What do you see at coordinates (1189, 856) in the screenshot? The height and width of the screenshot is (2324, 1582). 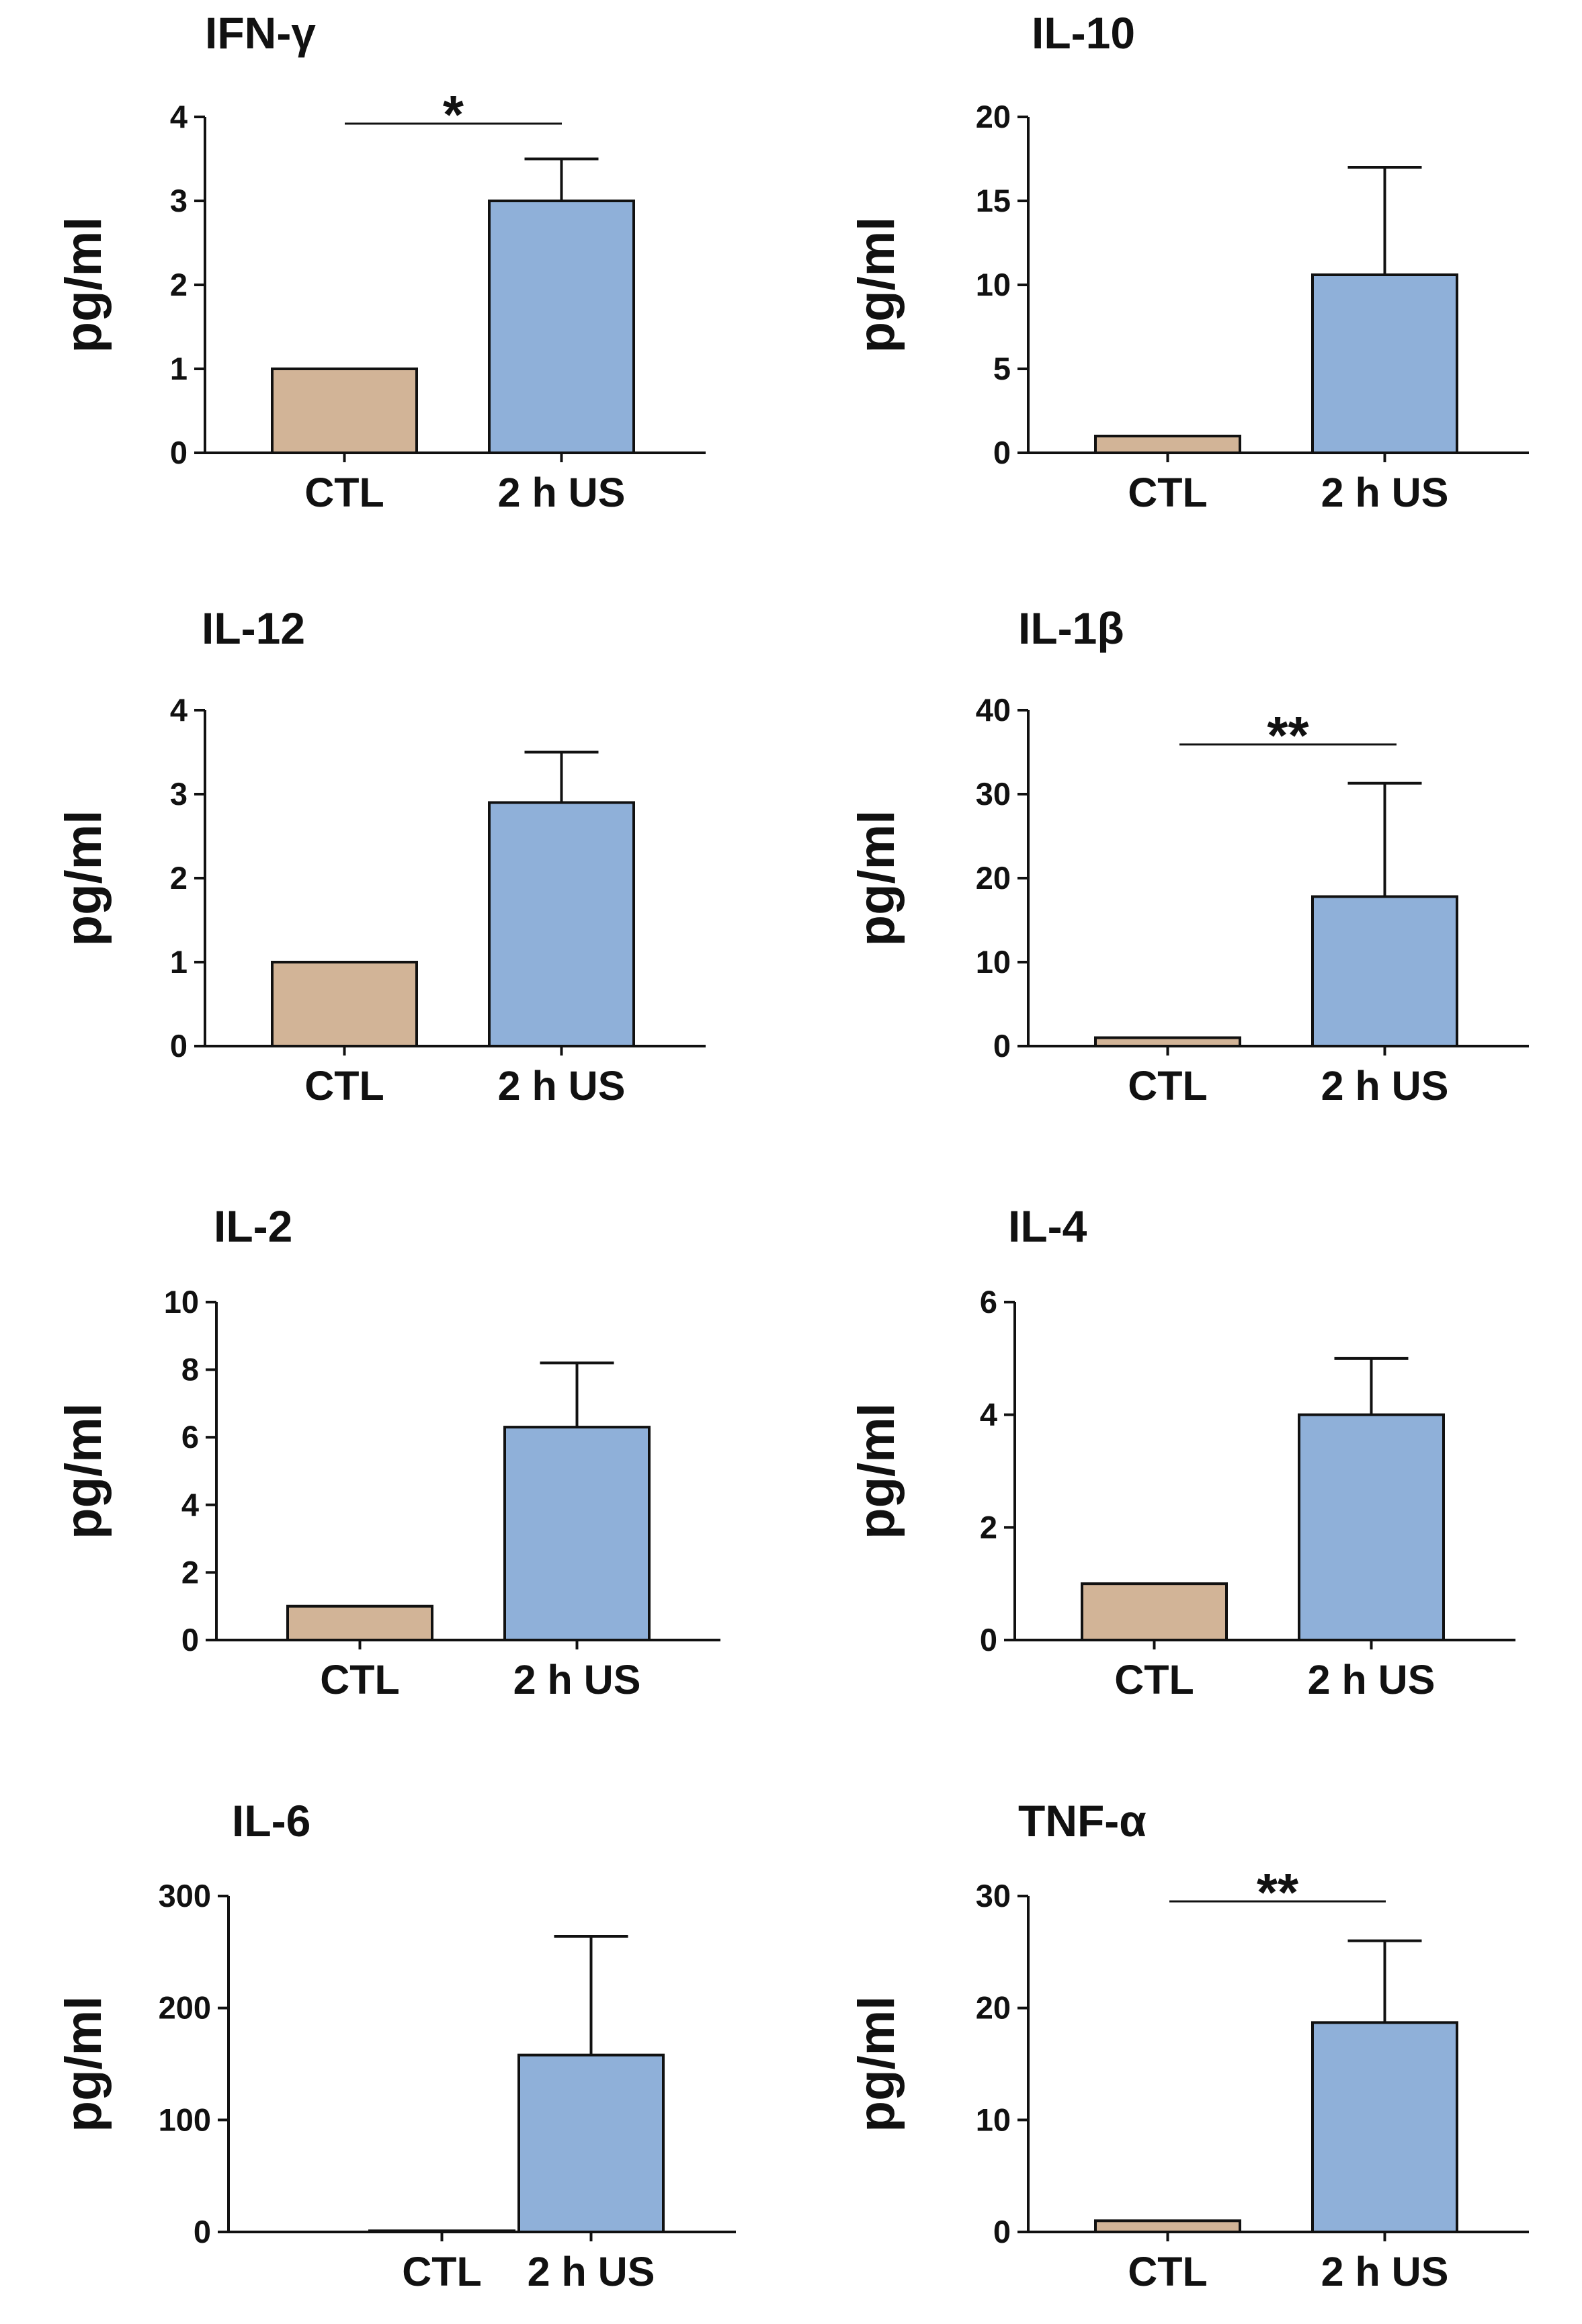 I see `panel-4: IL-1β pg/ml 0 10 20 30 40 CTL 2 h US **` at bounding box center [1189, 856].